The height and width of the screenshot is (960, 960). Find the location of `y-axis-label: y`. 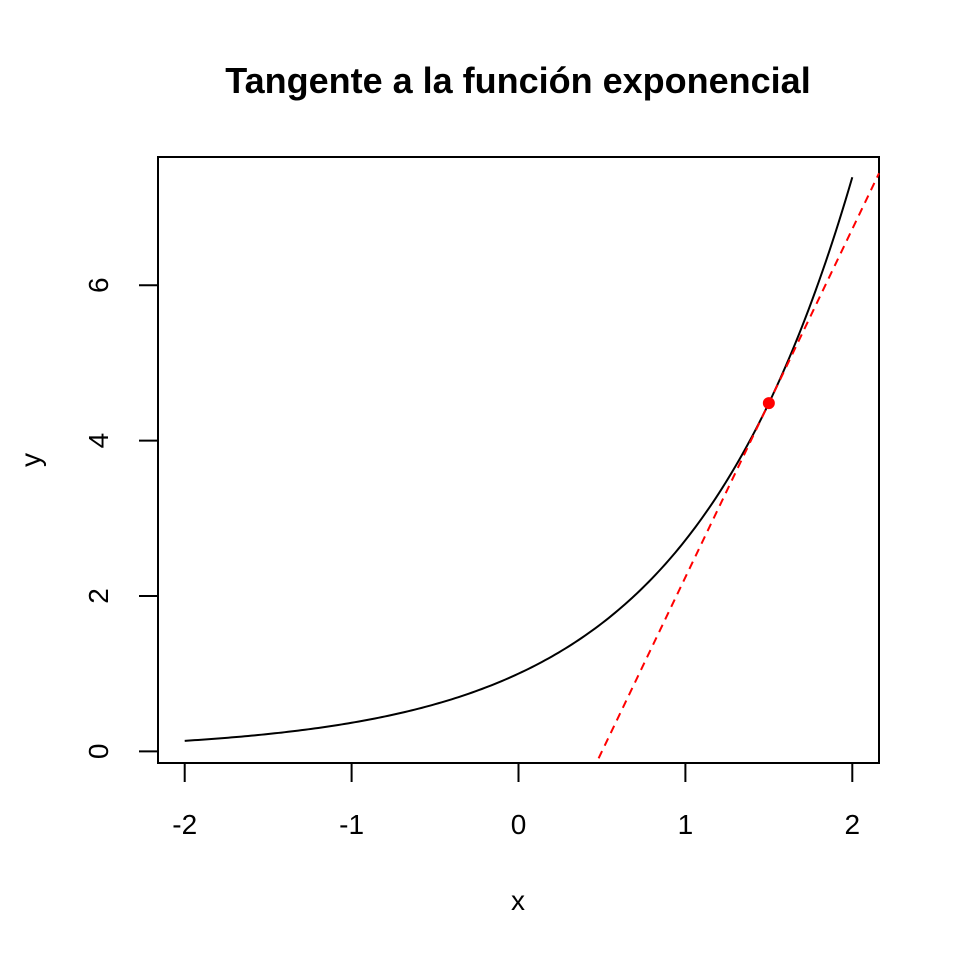

y-axis-label: y is located at coordinates (30, 460).